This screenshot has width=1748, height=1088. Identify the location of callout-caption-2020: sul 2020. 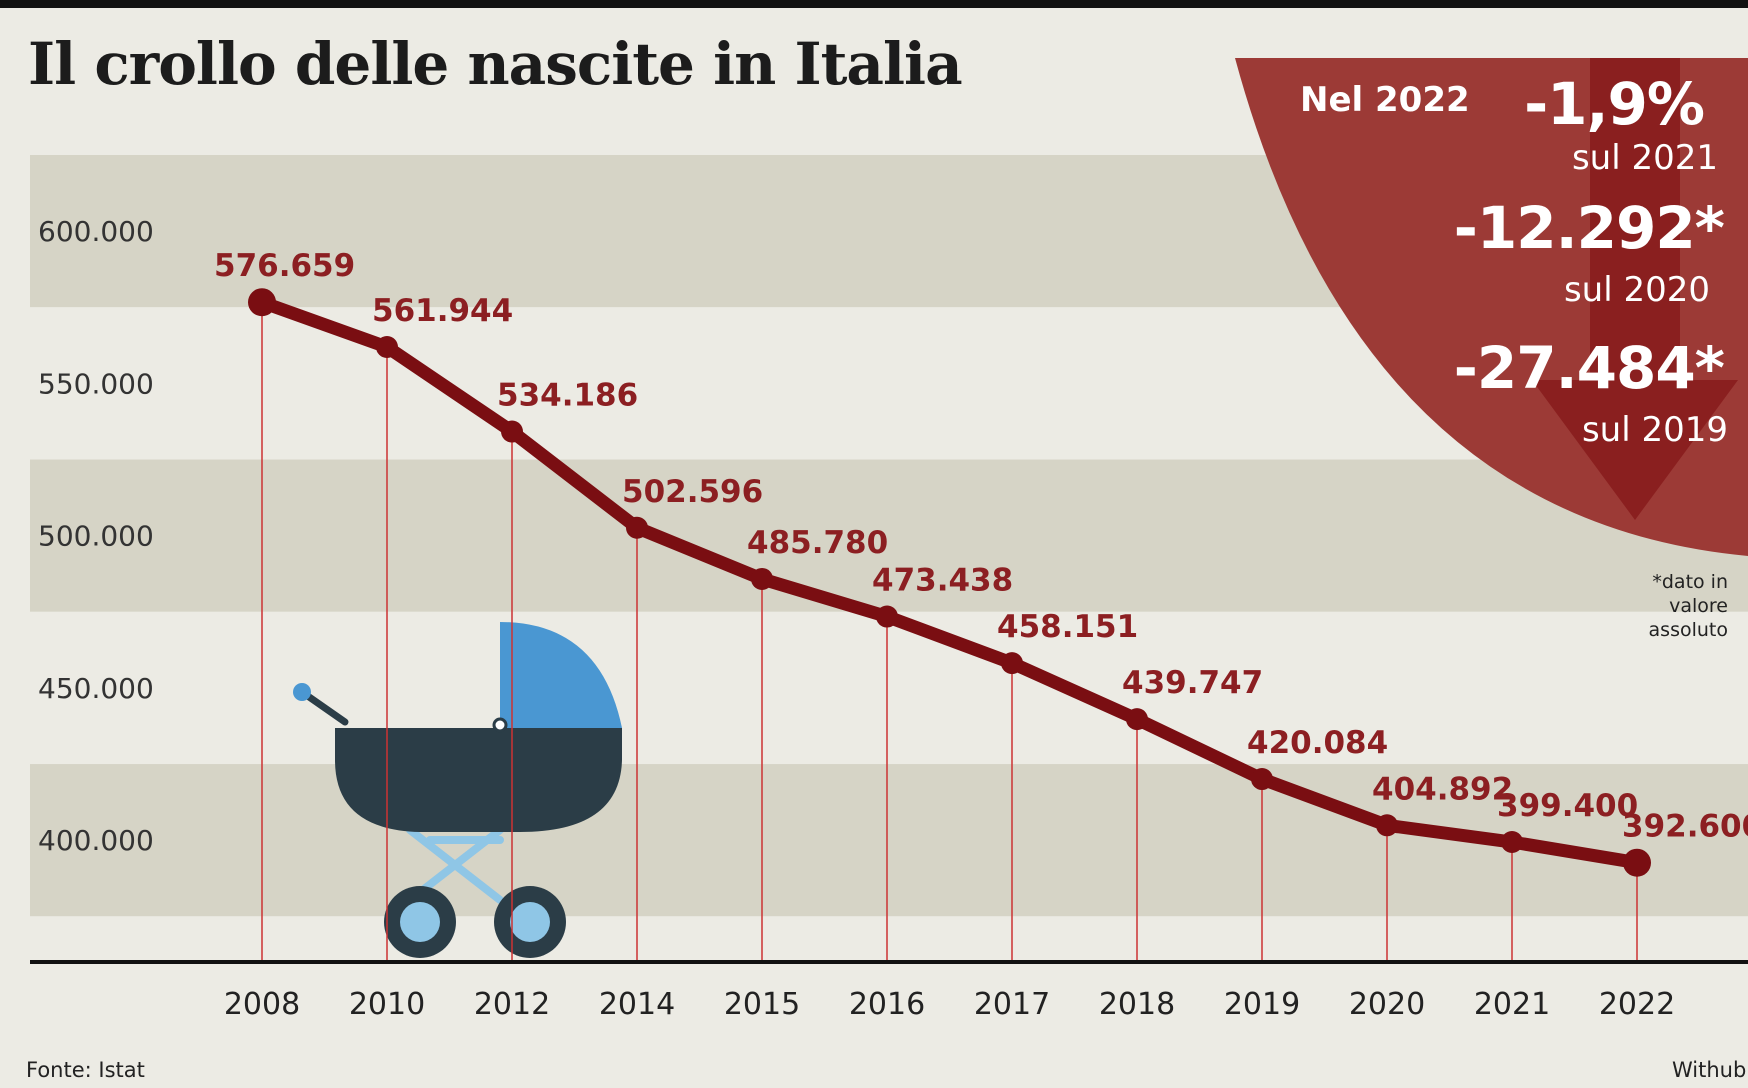
(1637, 290).